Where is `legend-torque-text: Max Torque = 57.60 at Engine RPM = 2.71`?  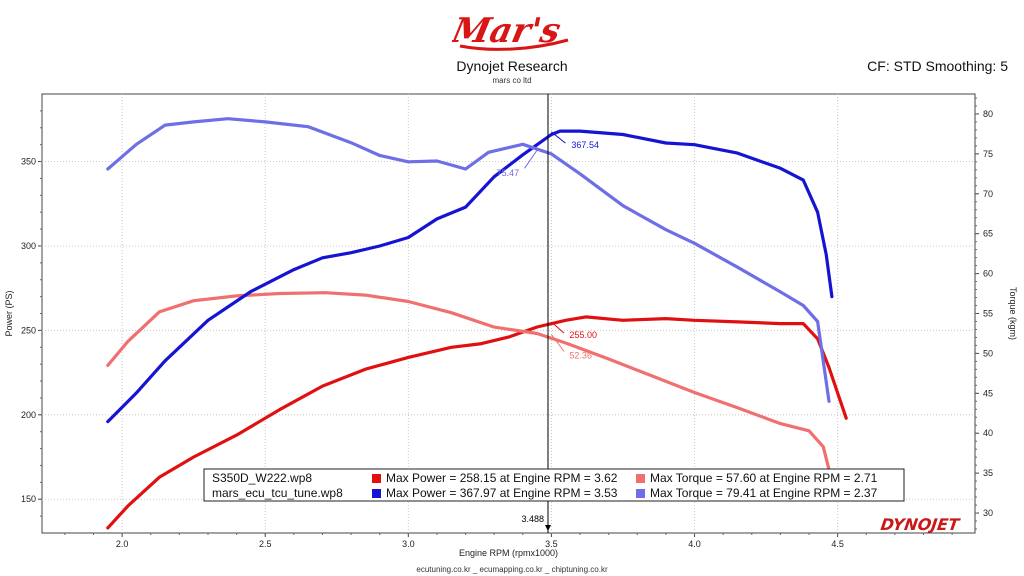 legend-torque-text: Max Torque = 57.60 at Engine RPM = 2.71 is located at coordinates (764, 478).